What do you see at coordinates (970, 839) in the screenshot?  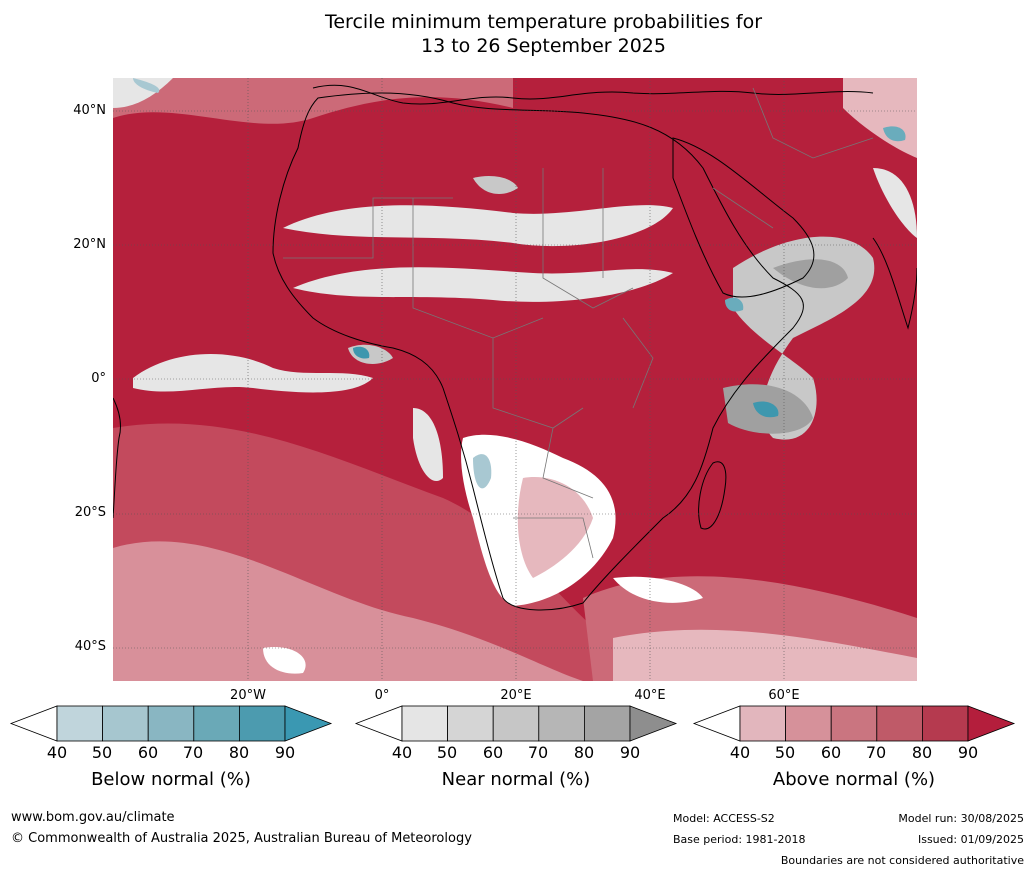 I see `issued-date: Issued: 01/09/2025` at bounding box center [970, 839].